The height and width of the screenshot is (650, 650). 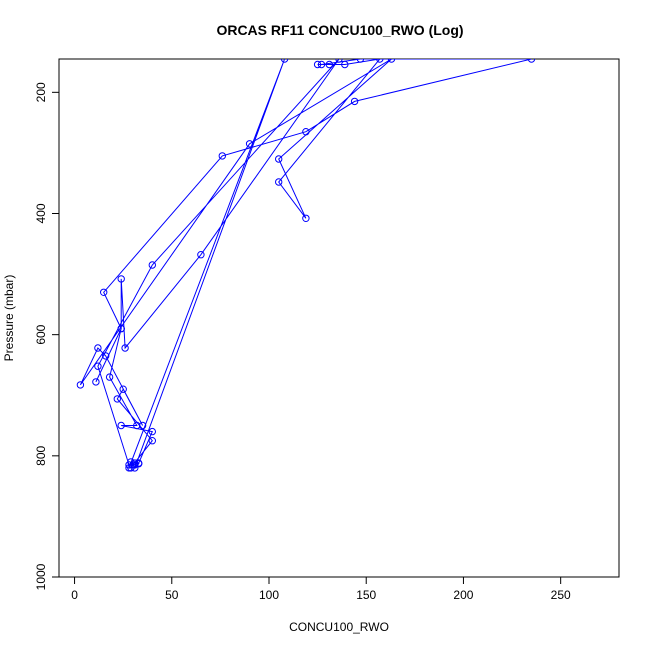 What do you see at coordinates (9, 318) in the screenshot?
I see `y-axis-label: Pressure (mbar)` at bounding box center [9, 318].